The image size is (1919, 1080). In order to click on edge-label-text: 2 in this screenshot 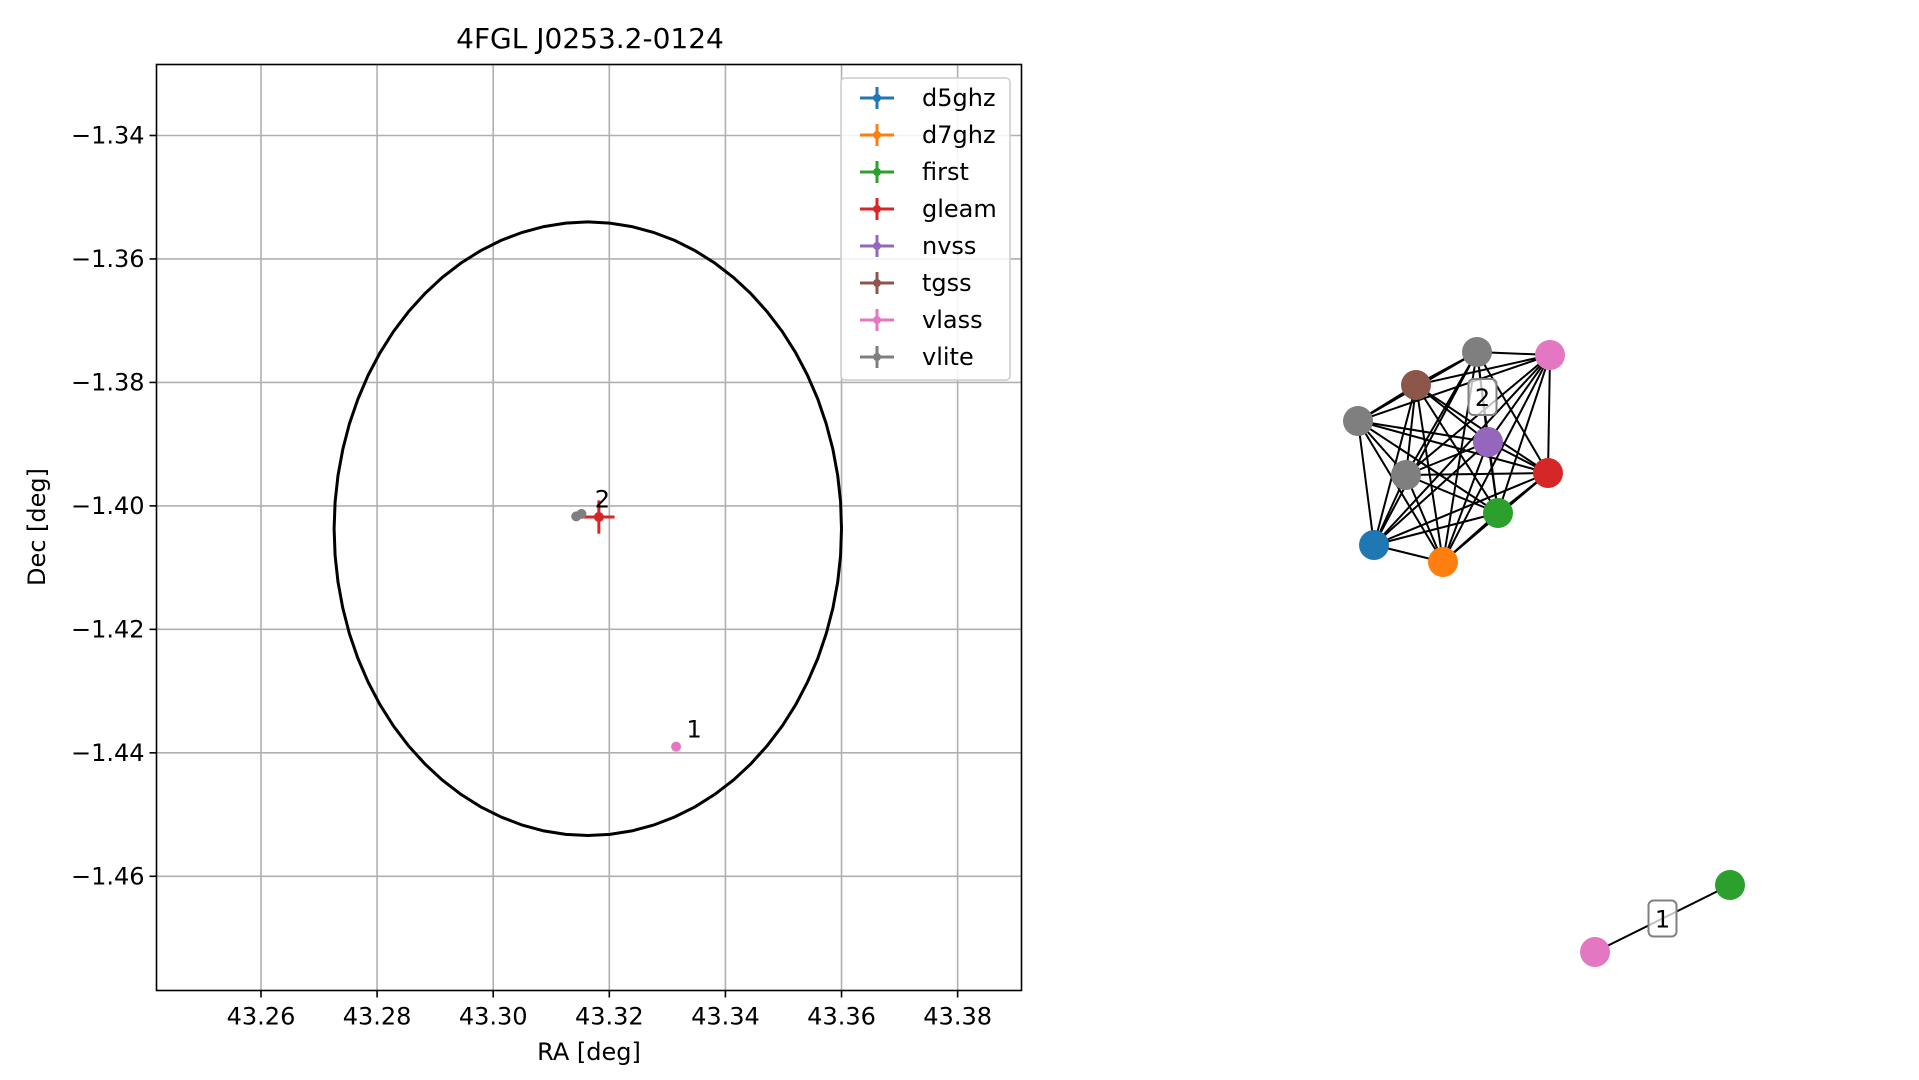, I will do `click(1482, 398)`.